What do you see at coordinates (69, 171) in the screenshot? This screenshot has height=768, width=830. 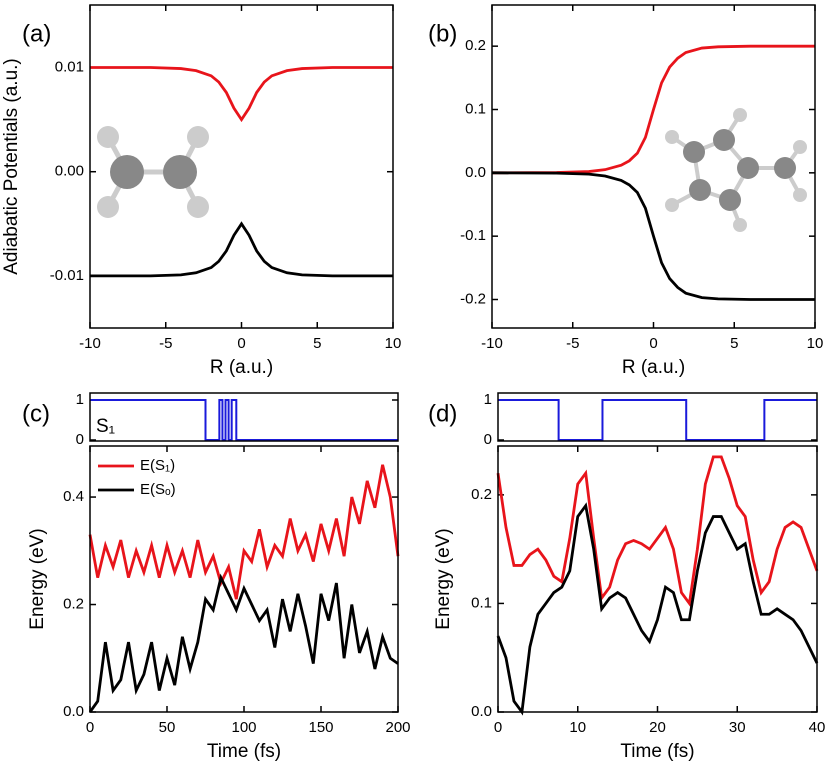 I see `y-tick-label: 0.00` at bounding box center [69, 171].